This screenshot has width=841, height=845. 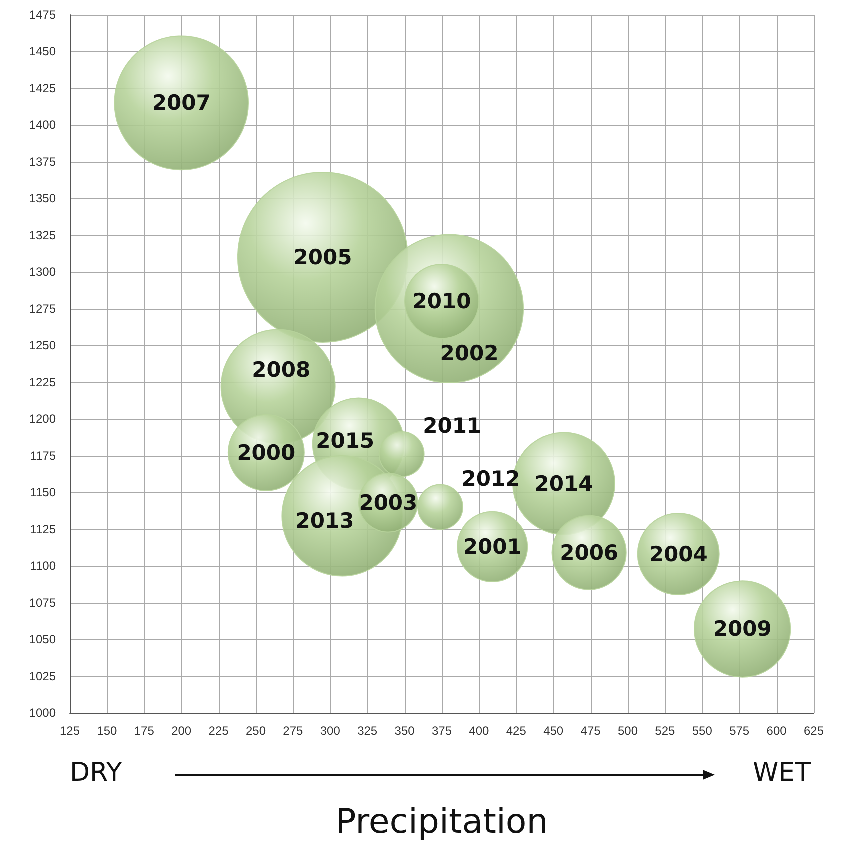 I want to click on x-tick-label: 600, so click(x=777, y=731).